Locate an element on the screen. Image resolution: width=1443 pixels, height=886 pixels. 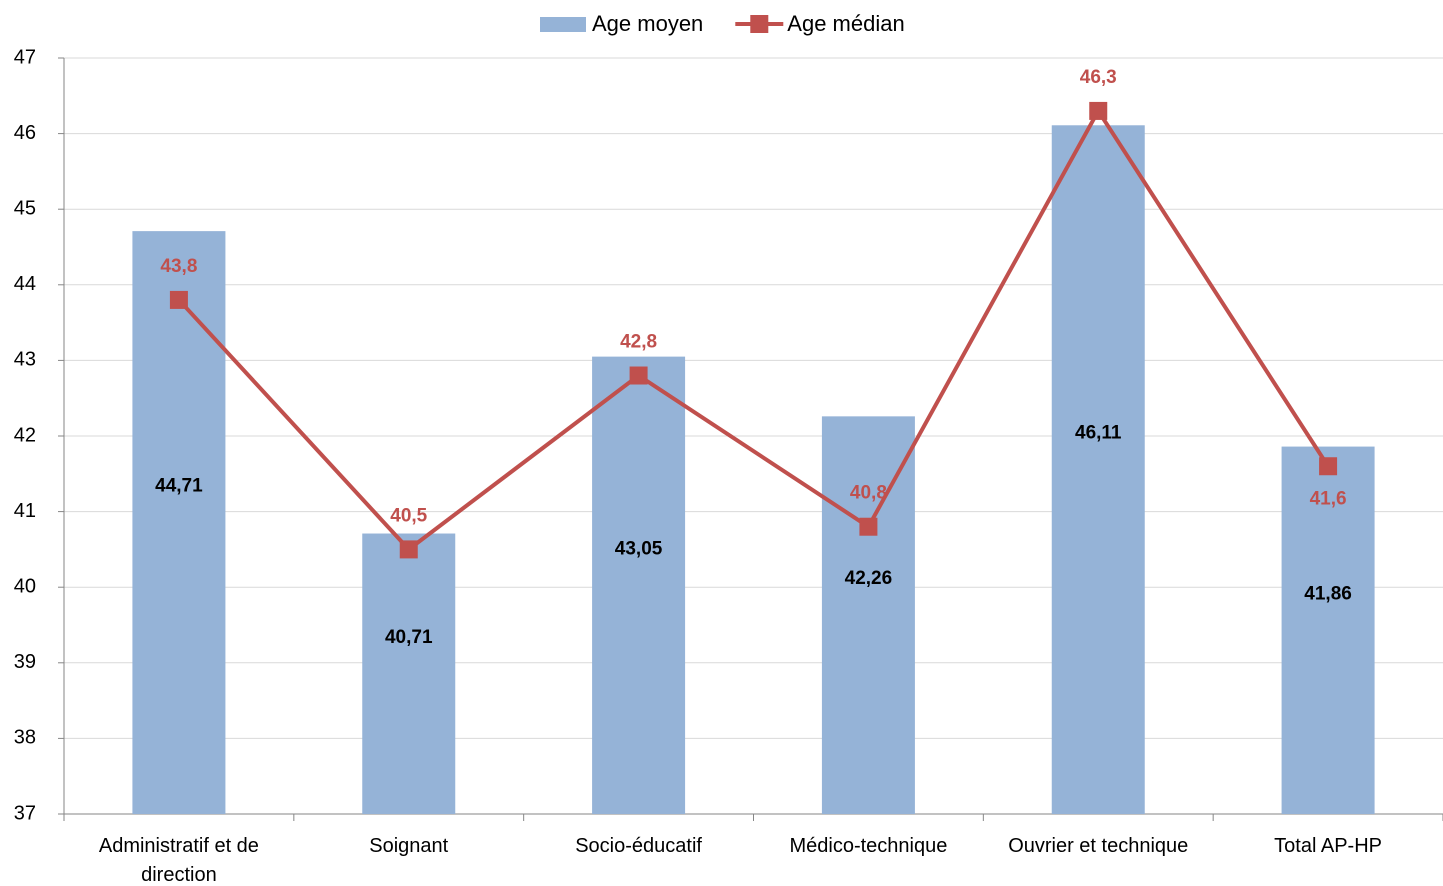
y-tick-label: 45 is located at coordinates (25, 208).